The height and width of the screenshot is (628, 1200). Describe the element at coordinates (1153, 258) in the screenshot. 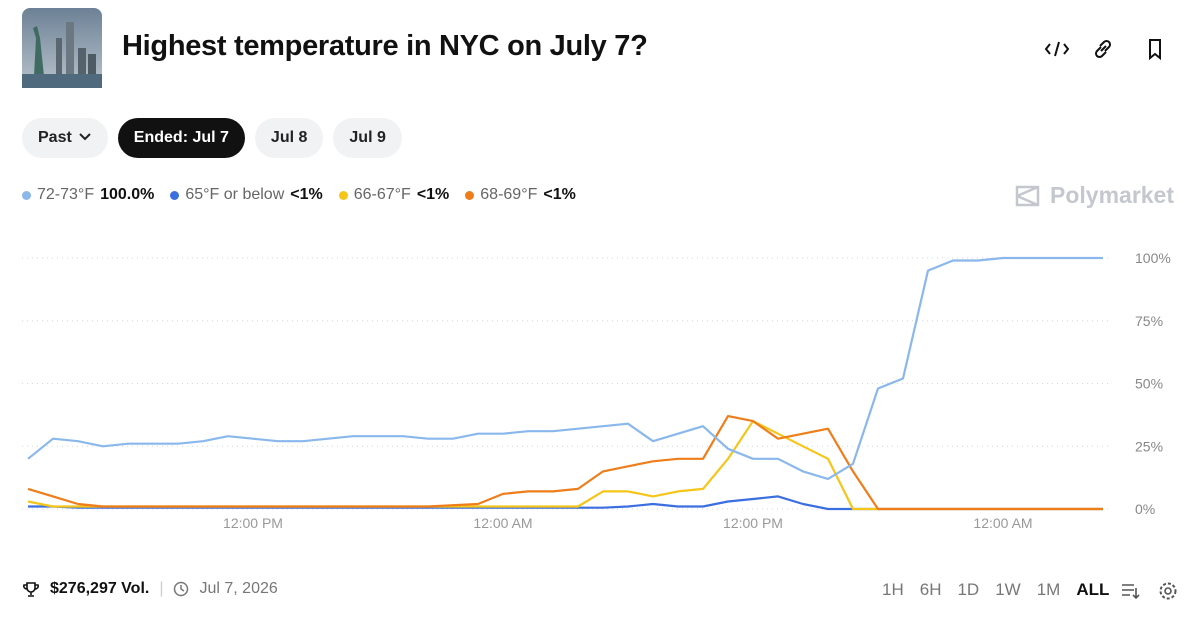

I see `y-tick-label: 100%` at that location.